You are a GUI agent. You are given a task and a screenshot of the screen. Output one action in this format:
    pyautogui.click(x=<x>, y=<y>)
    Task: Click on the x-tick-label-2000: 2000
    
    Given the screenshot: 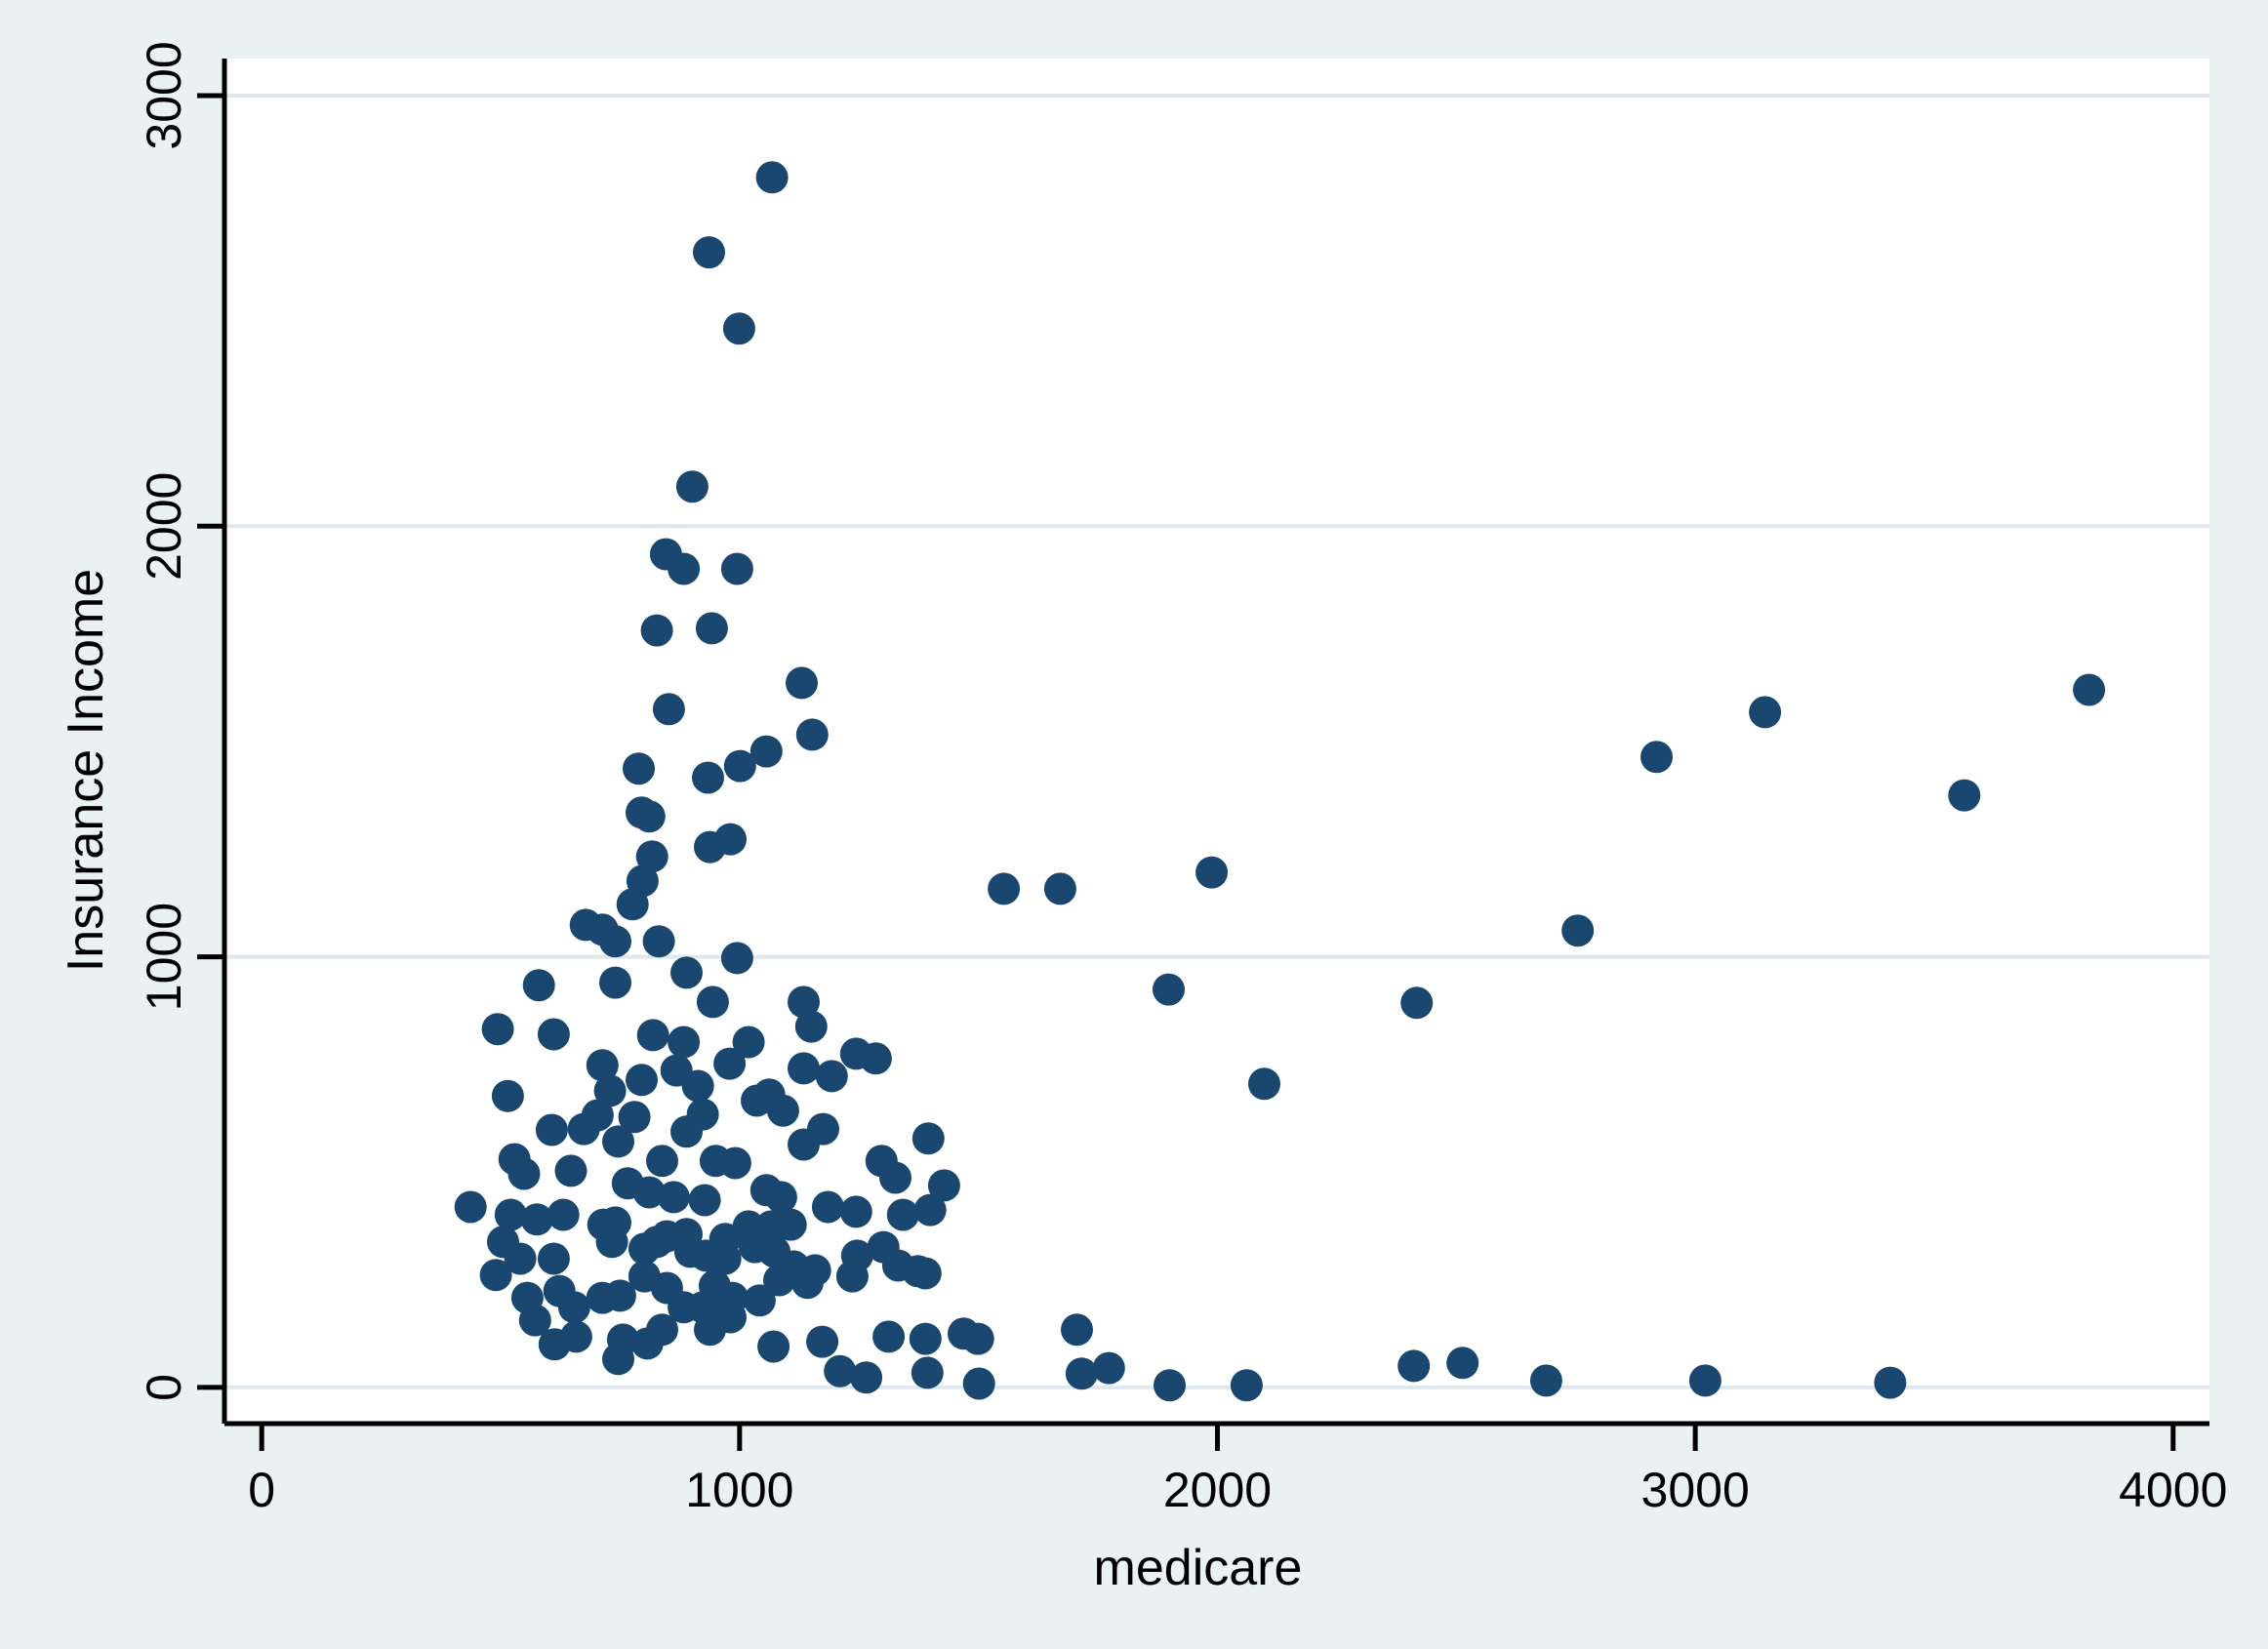 What is the action you would take?
    pyautogui.click(x=1218, y=1490)
    